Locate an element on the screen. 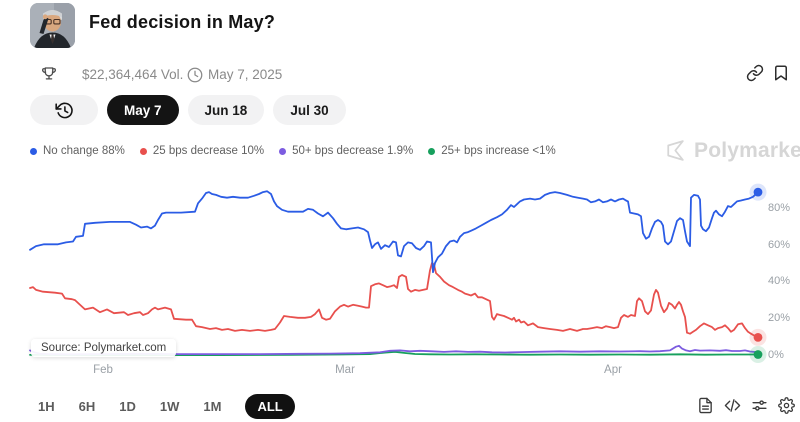 Image resolution: width=800 pixels, height=422 pixels. tab-jun-18: Jun 18 is located at coordinates (226, 110).